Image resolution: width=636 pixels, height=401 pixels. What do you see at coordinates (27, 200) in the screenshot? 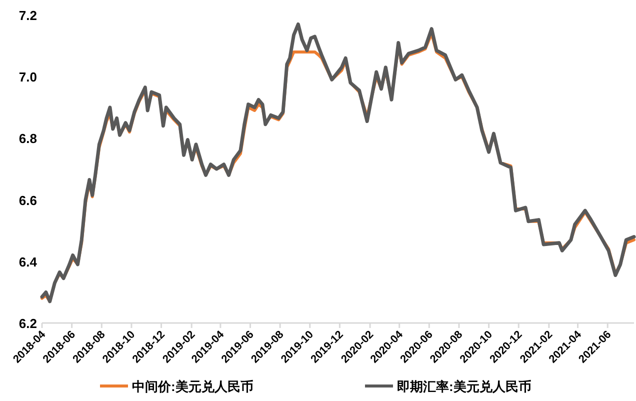
I see `y-tick-label: 6.6` at bounding box center [27, 200].